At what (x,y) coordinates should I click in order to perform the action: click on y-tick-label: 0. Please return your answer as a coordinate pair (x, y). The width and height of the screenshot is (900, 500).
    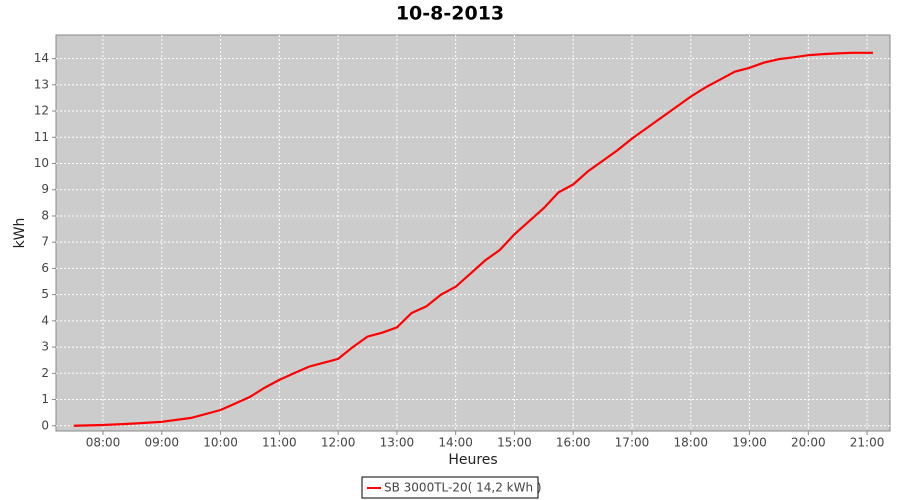
    Looking at the image, I should click on (45, 425).